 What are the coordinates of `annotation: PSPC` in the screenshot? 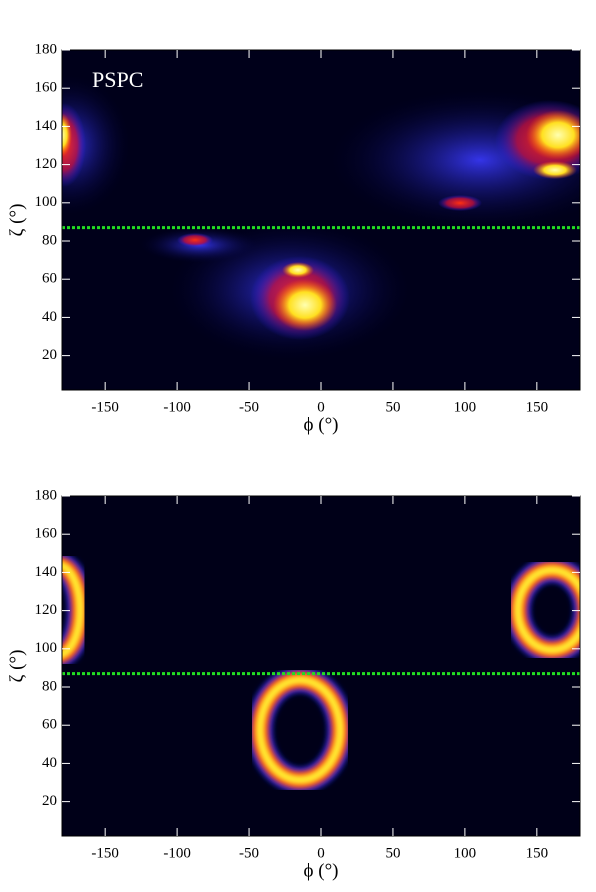 It's located at (117, 79).